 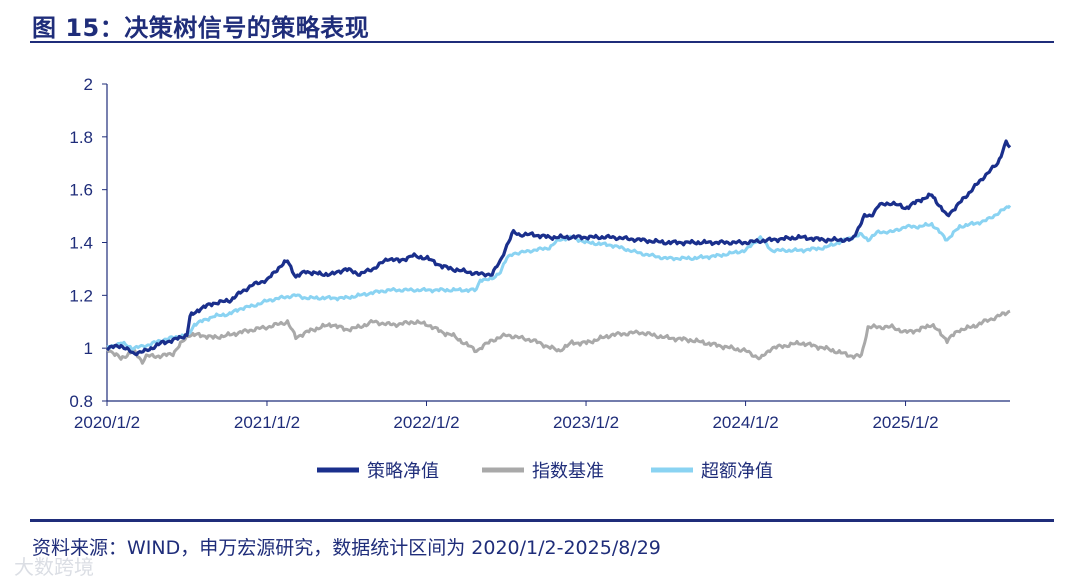 What do you see at coordinates (201, 28) in the screenshot?
I see `page-title: 图 15：决策树信号的策略表现` at bounding box center [201, 28].